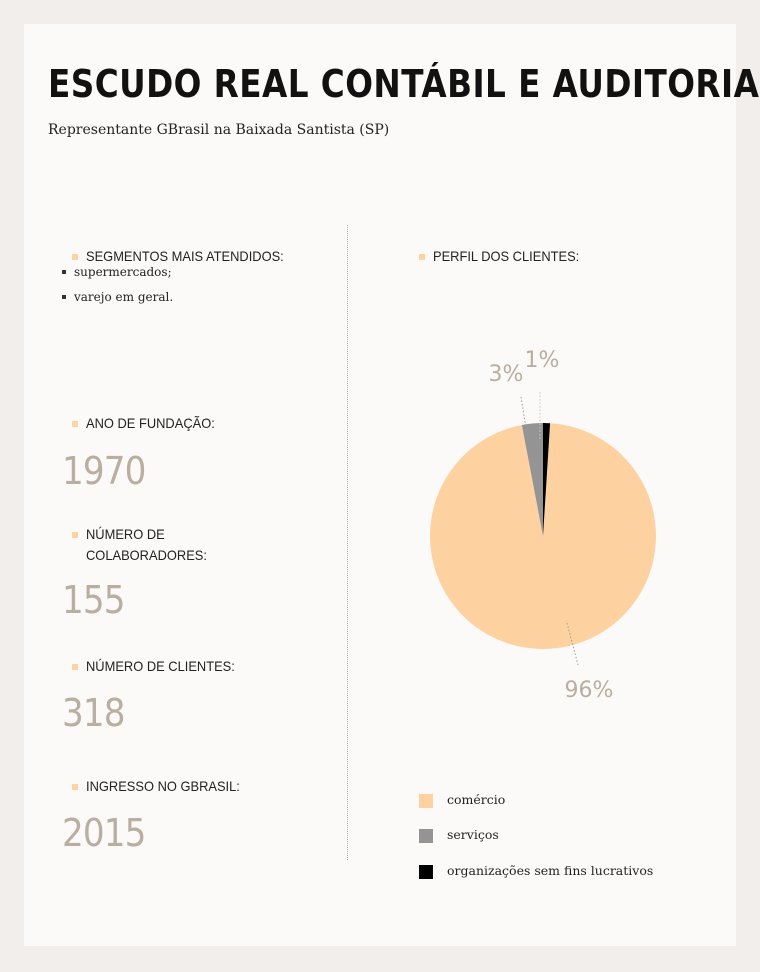 This screenshot has width=760, height=972. I want to click on segments-heading: SEGMENTOS MAIS ATENDIDOS:, so click(185, 256).